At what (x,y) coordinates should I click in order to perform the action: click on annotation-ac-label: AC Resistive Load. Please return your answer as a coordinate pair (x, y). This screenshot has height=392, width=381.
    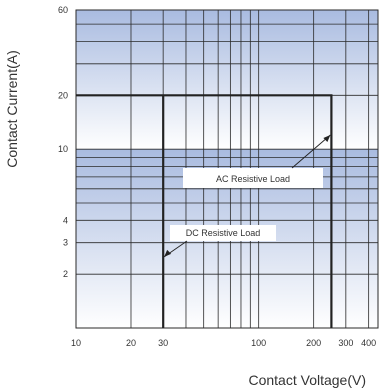
    Looking at the image, I should click on (253, 179).